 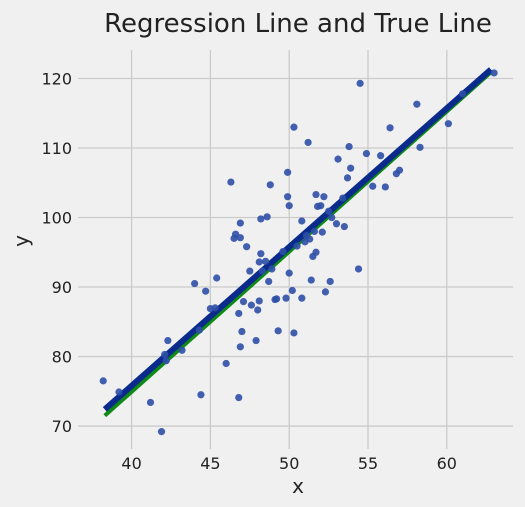 What do you see at coordinates (62, 287) in the screenshot?
I see `y-tick-label: 90` at bounding box center [62, 287].